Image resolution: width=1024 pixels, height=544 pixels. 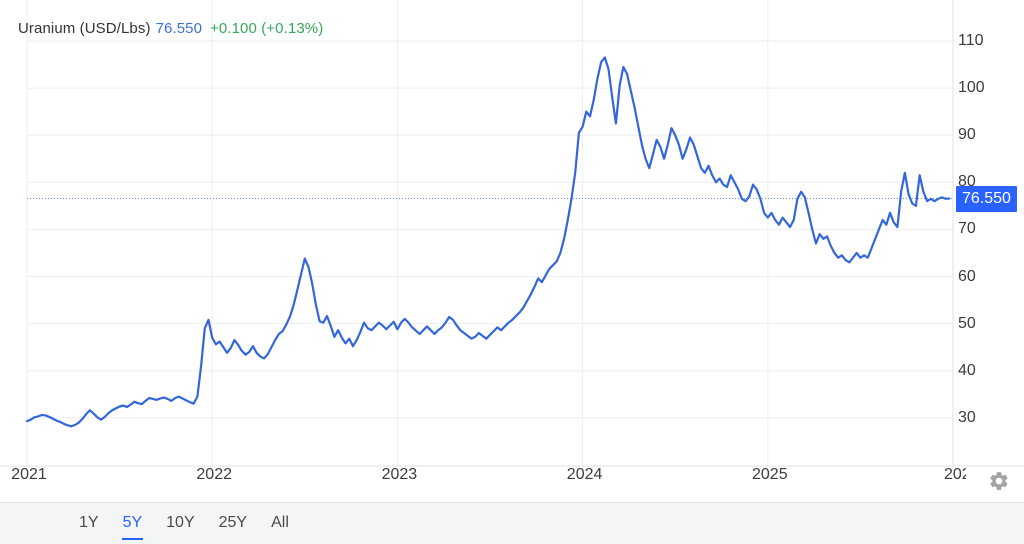 I want to click on x-axis-labels: 2021 2022 2023 2024 2025 202, so click(x=512, y=484).